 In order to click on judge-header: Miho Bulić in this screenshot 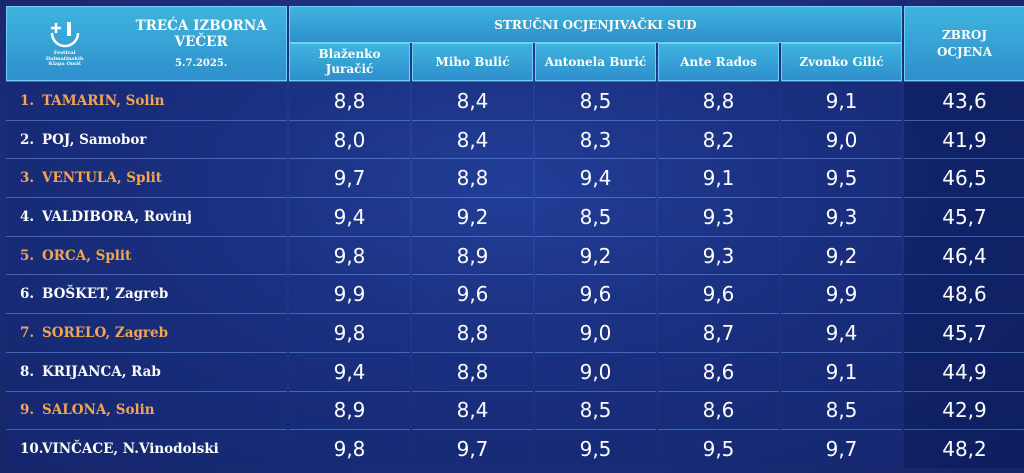, I will do `click(472, 62)`.